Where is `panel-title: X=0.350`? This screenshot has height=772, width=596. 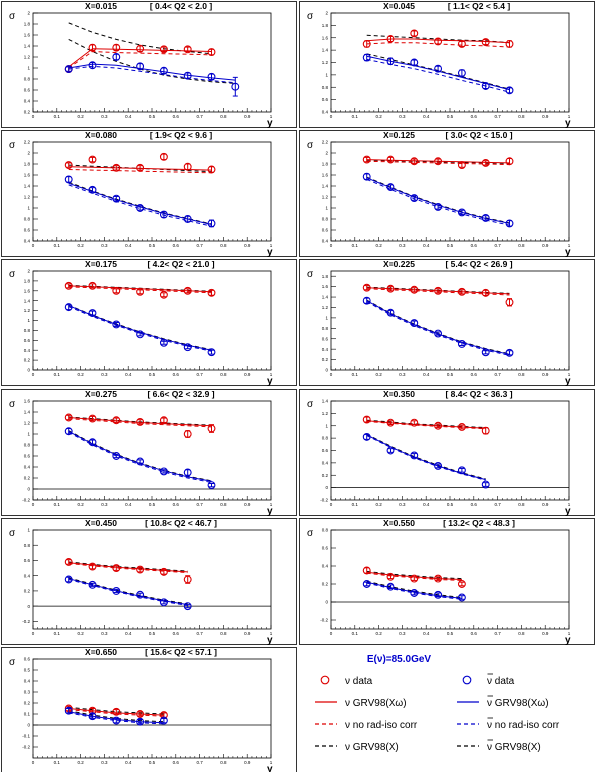
panel-title: X=0.350 is located at coordinates (399, 394).